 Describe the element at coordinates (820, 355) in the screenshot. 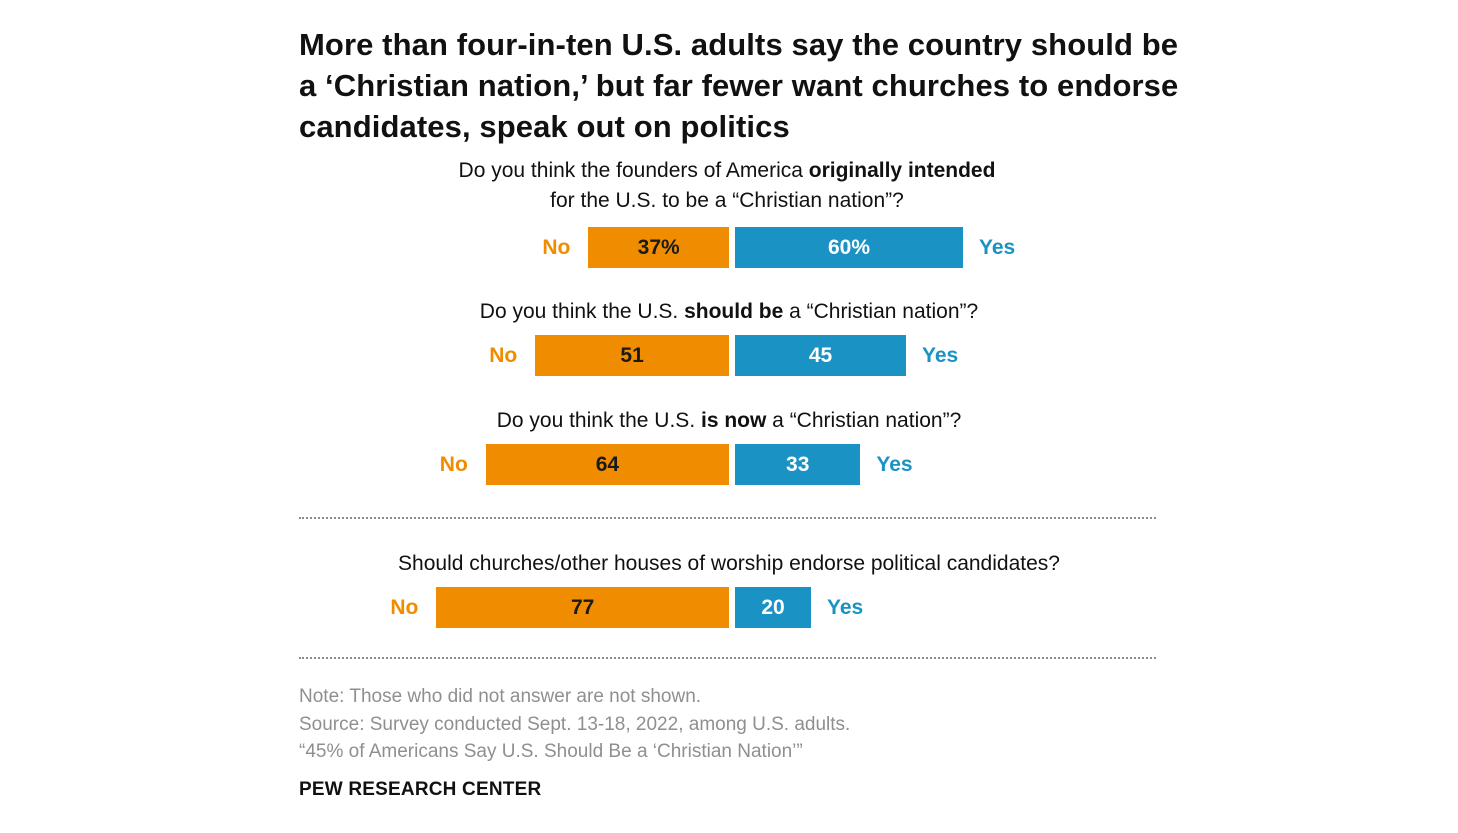

I see `bar-yes-2: 45` at that location.